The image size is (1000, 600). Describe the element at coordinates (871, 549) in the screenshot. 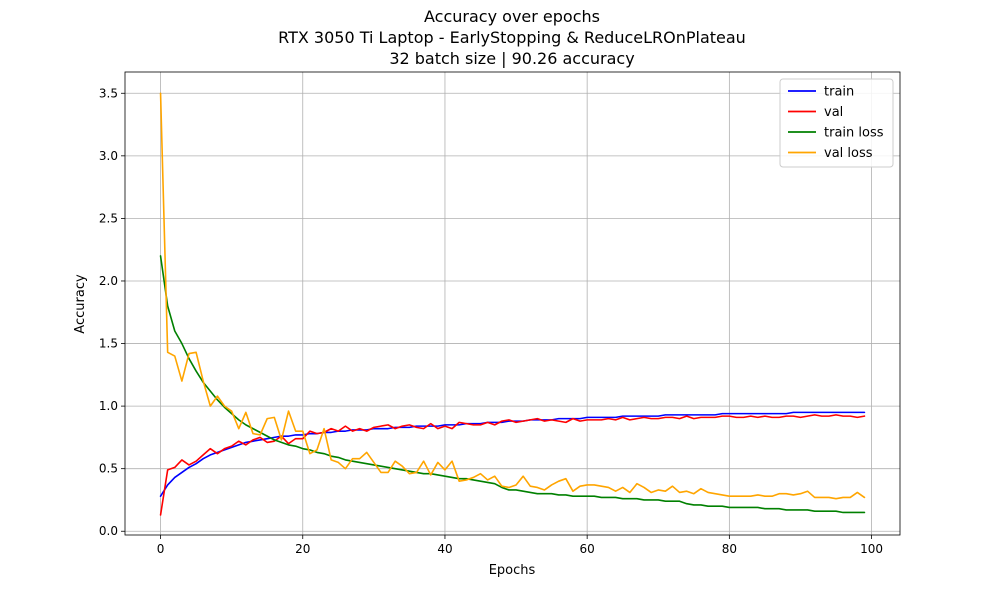

I see `x-tick-label: 100` at that location.